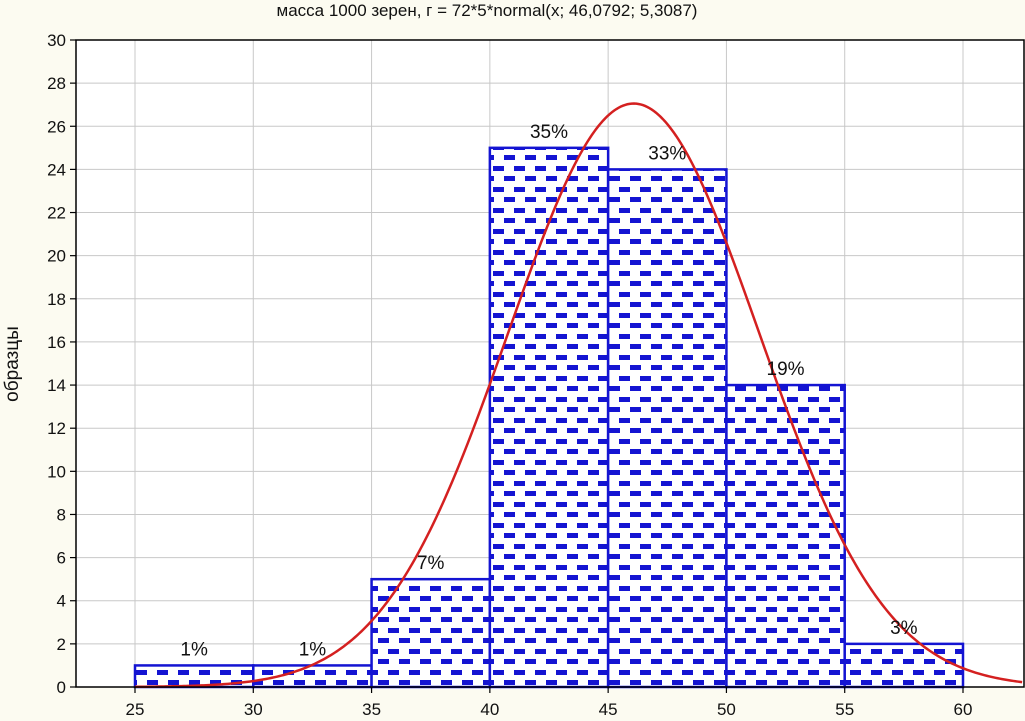 This screenshot has width=1025, height=721. Describe the element at coordinates (61, 644) in the screenshot. I see `y-tick-label: 2` at that location.